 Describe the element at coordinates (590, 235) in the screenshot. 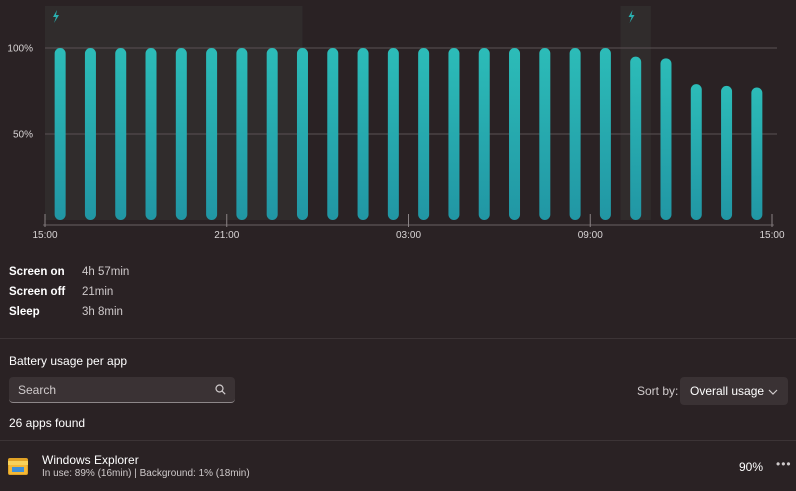

I see `x-tick-label: 09:00` at that location.